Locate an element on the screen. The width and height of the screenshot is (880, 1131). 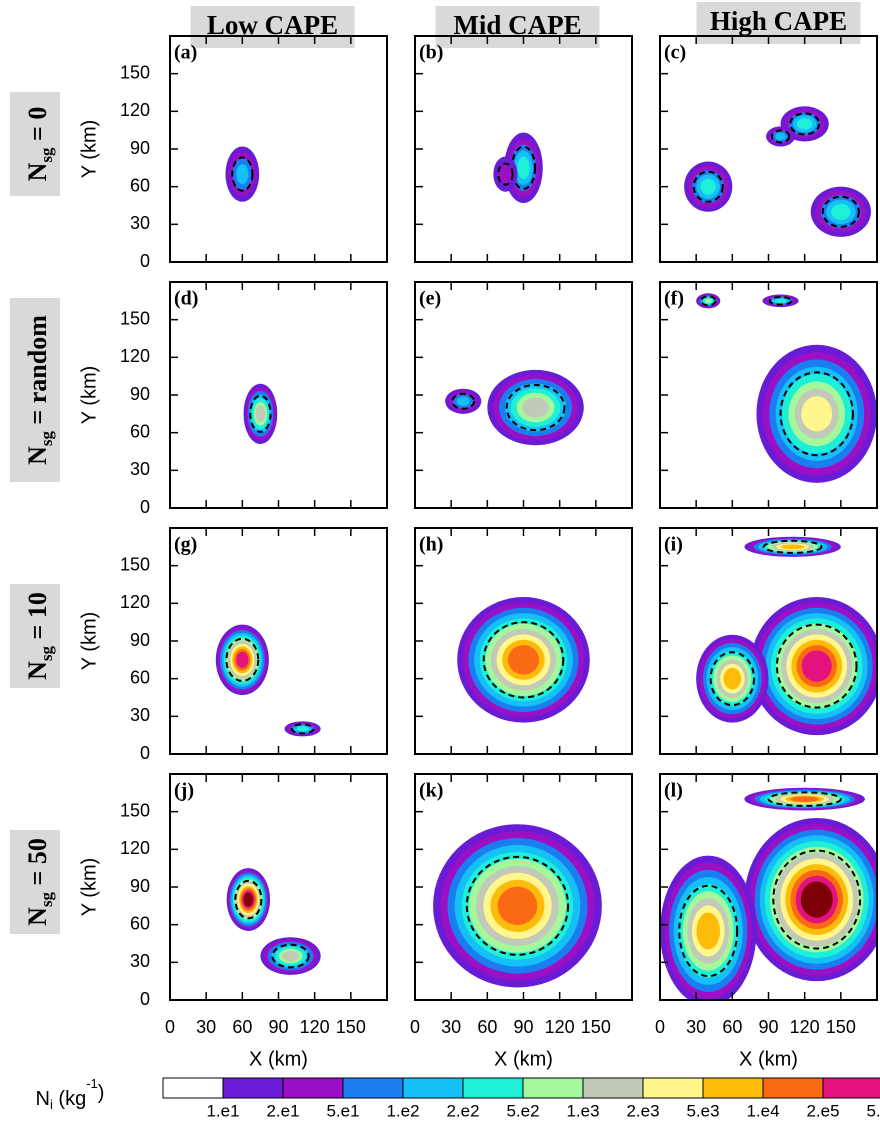
colorbar-tick-label: 2.e5 is located at coordinates (822, 1110).